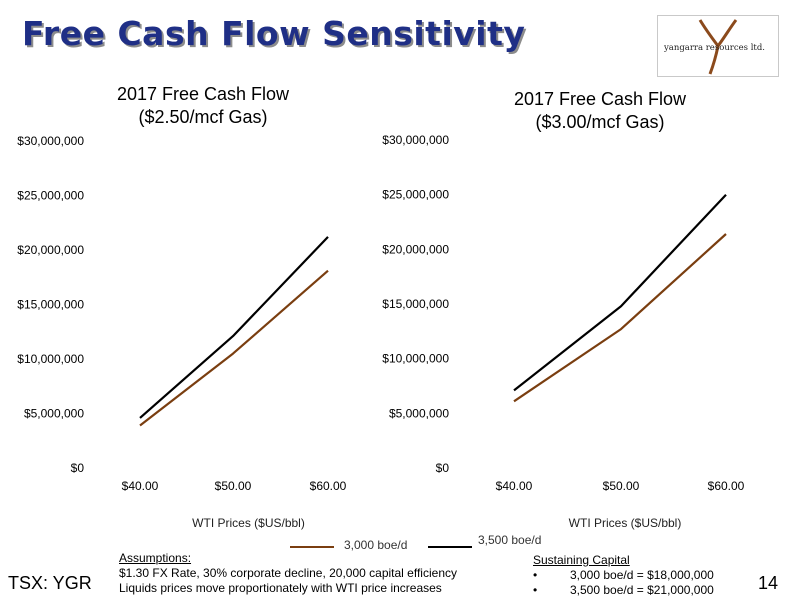 This screenshot has width=800, height=600. I want to click on sustaining-capital-item: • 3,000 boe/d = $18,000,000, so click(623, 575).